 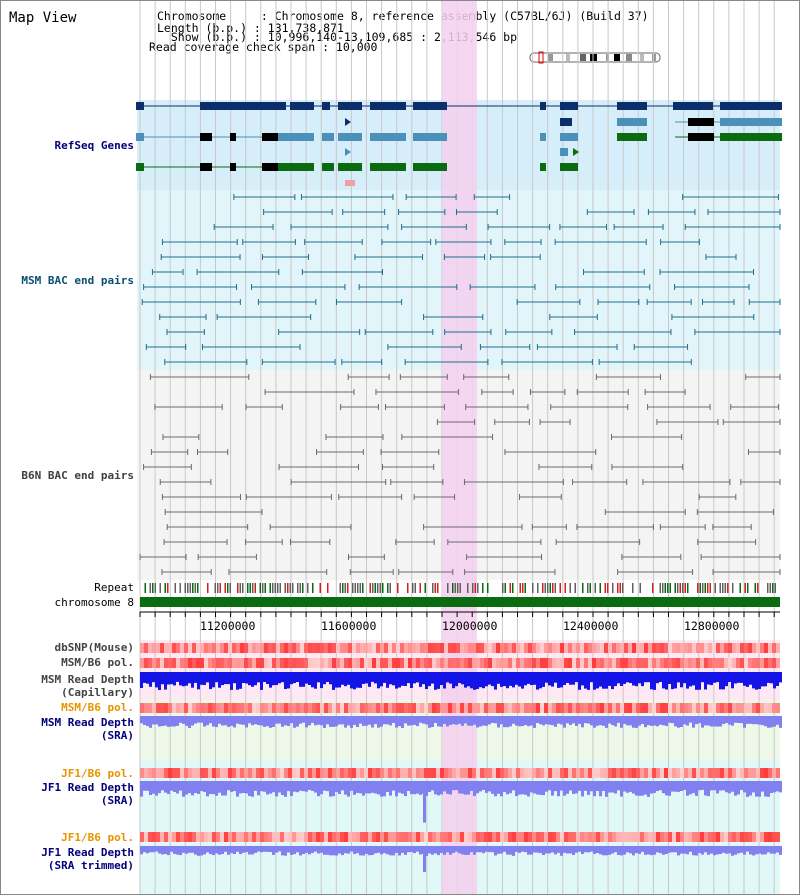 I want to click on axis-tick-2: 11600000, so click(x=349, y=626).